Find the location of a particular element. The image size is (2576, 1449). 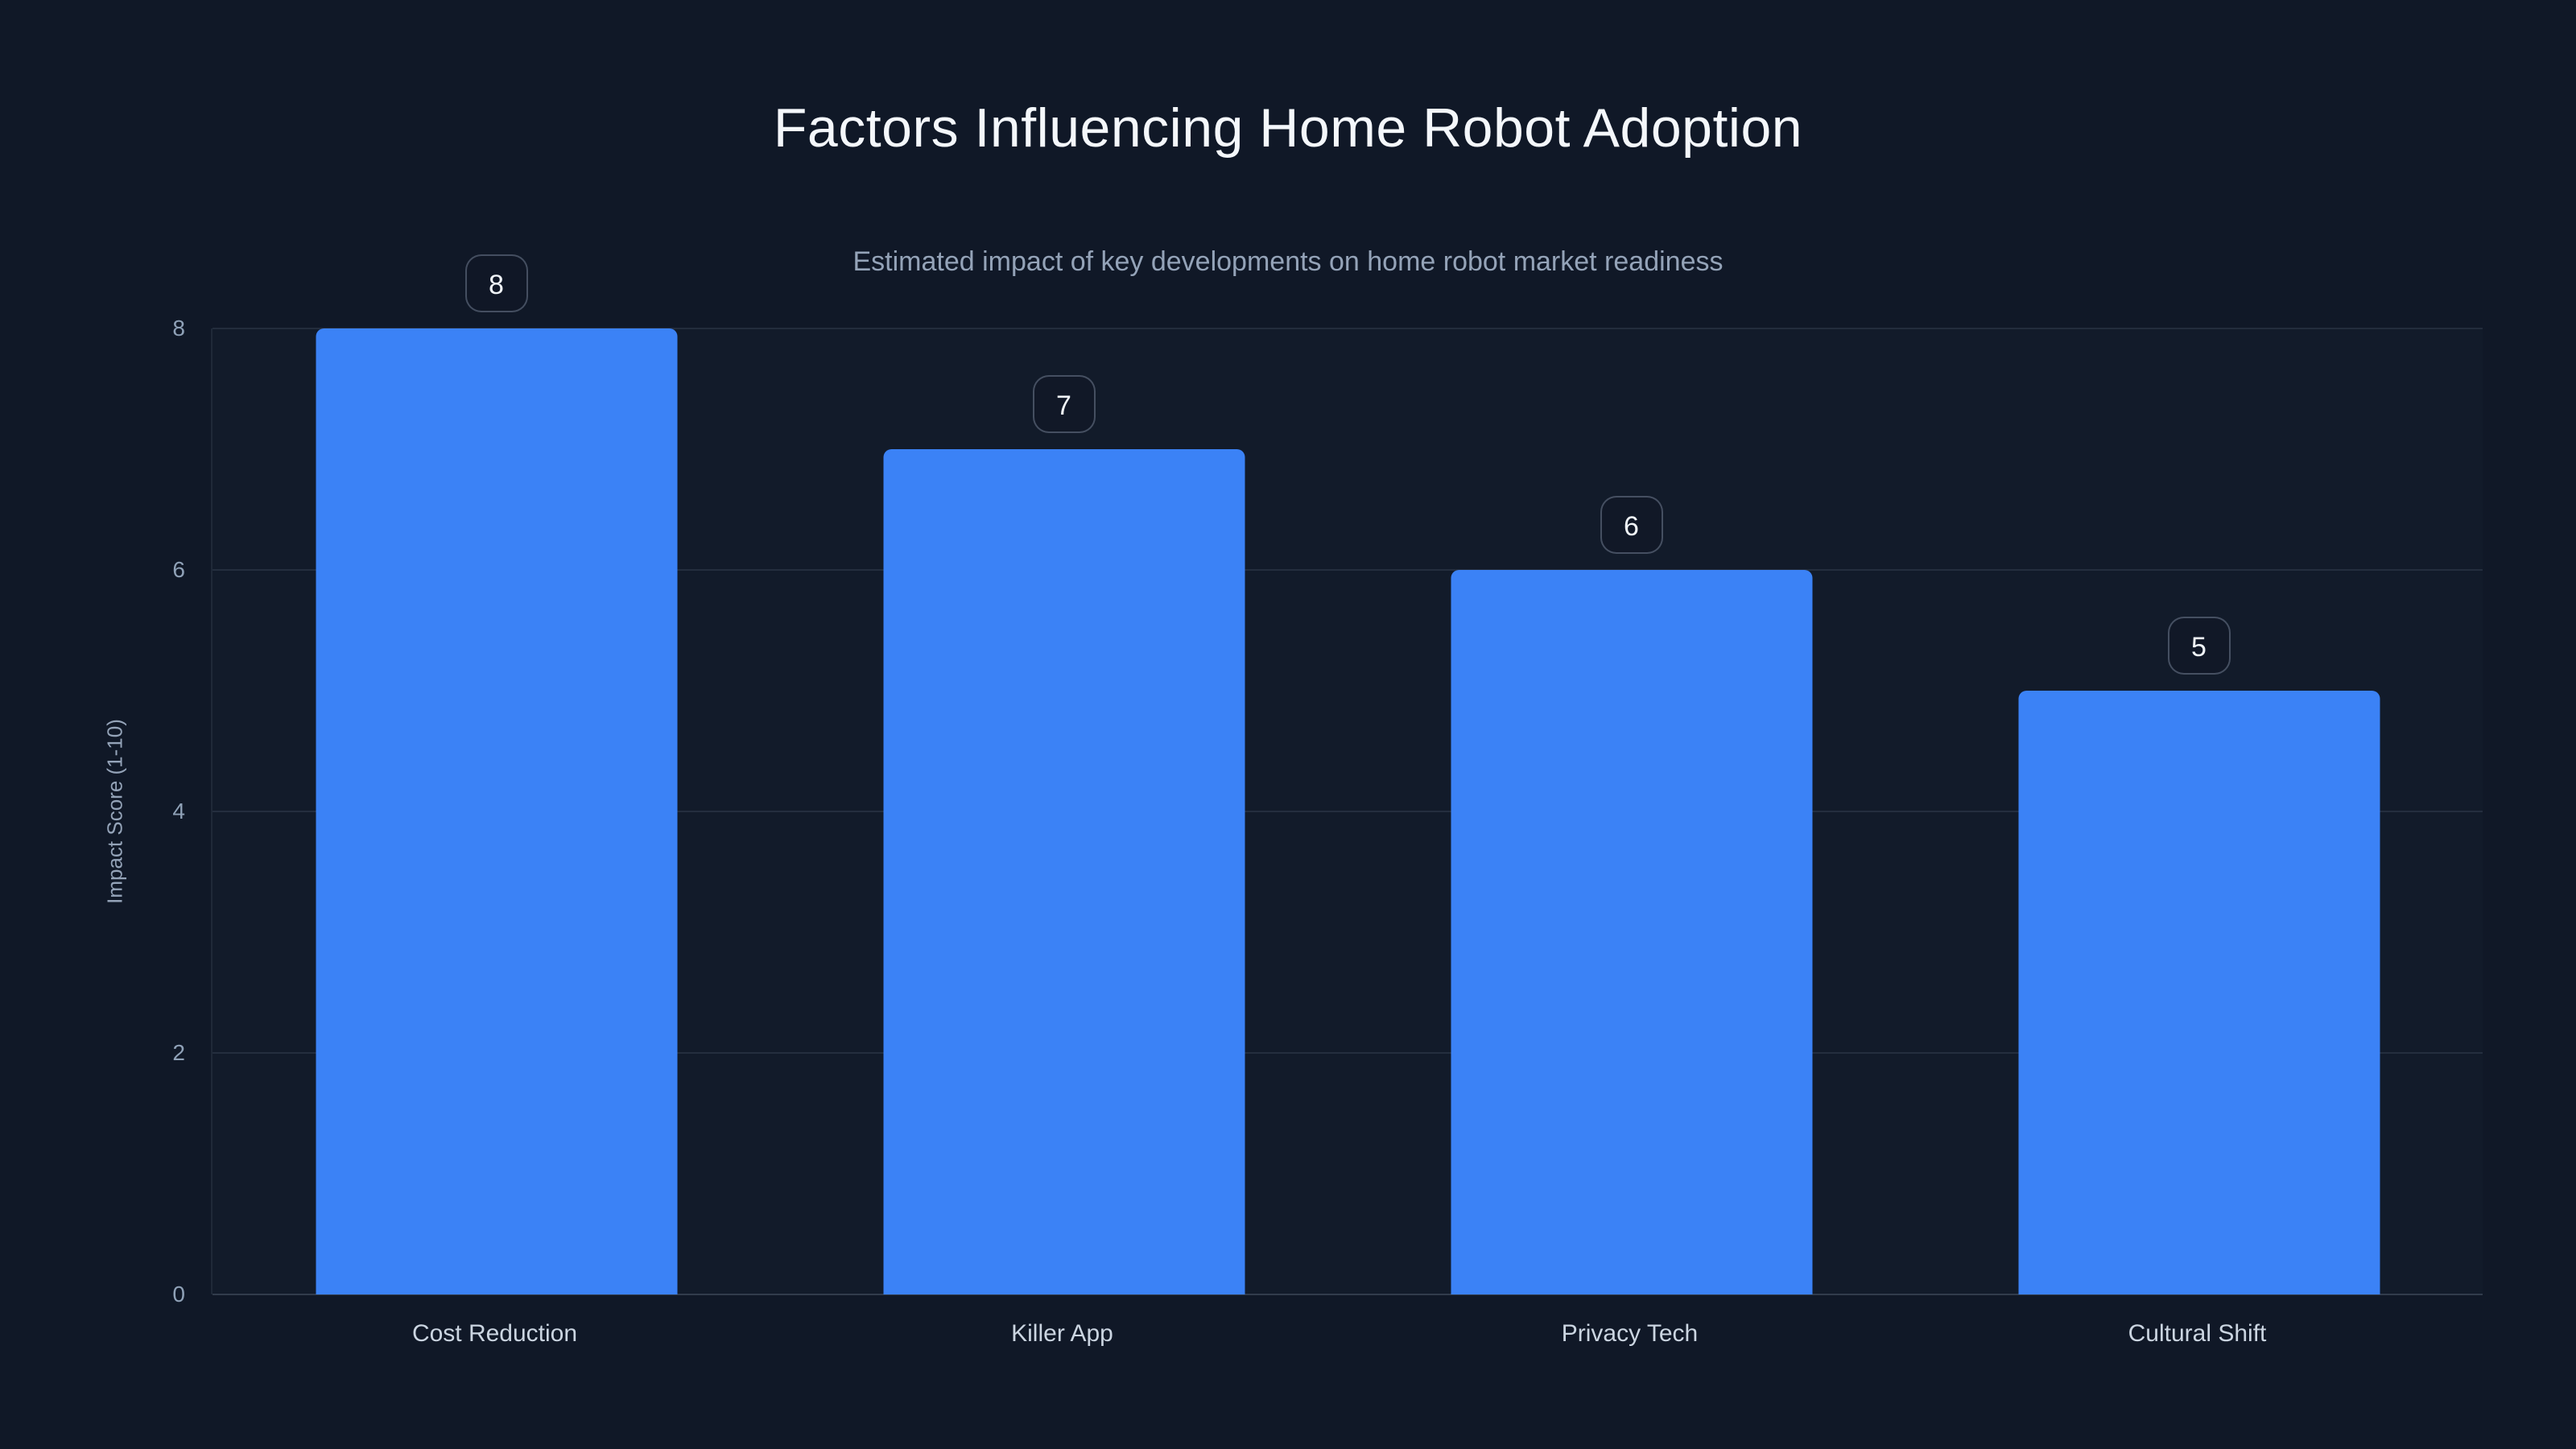

y-tick-label-8: 8 is located at coordinates (178, 328).